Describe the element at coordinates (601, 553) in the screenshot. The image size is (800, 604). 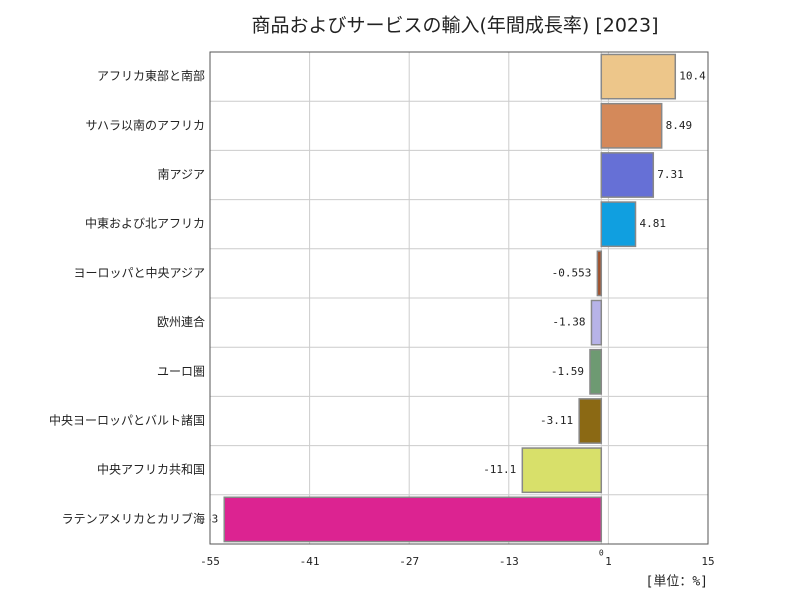
I see `x-tick-label: 0` at that location.